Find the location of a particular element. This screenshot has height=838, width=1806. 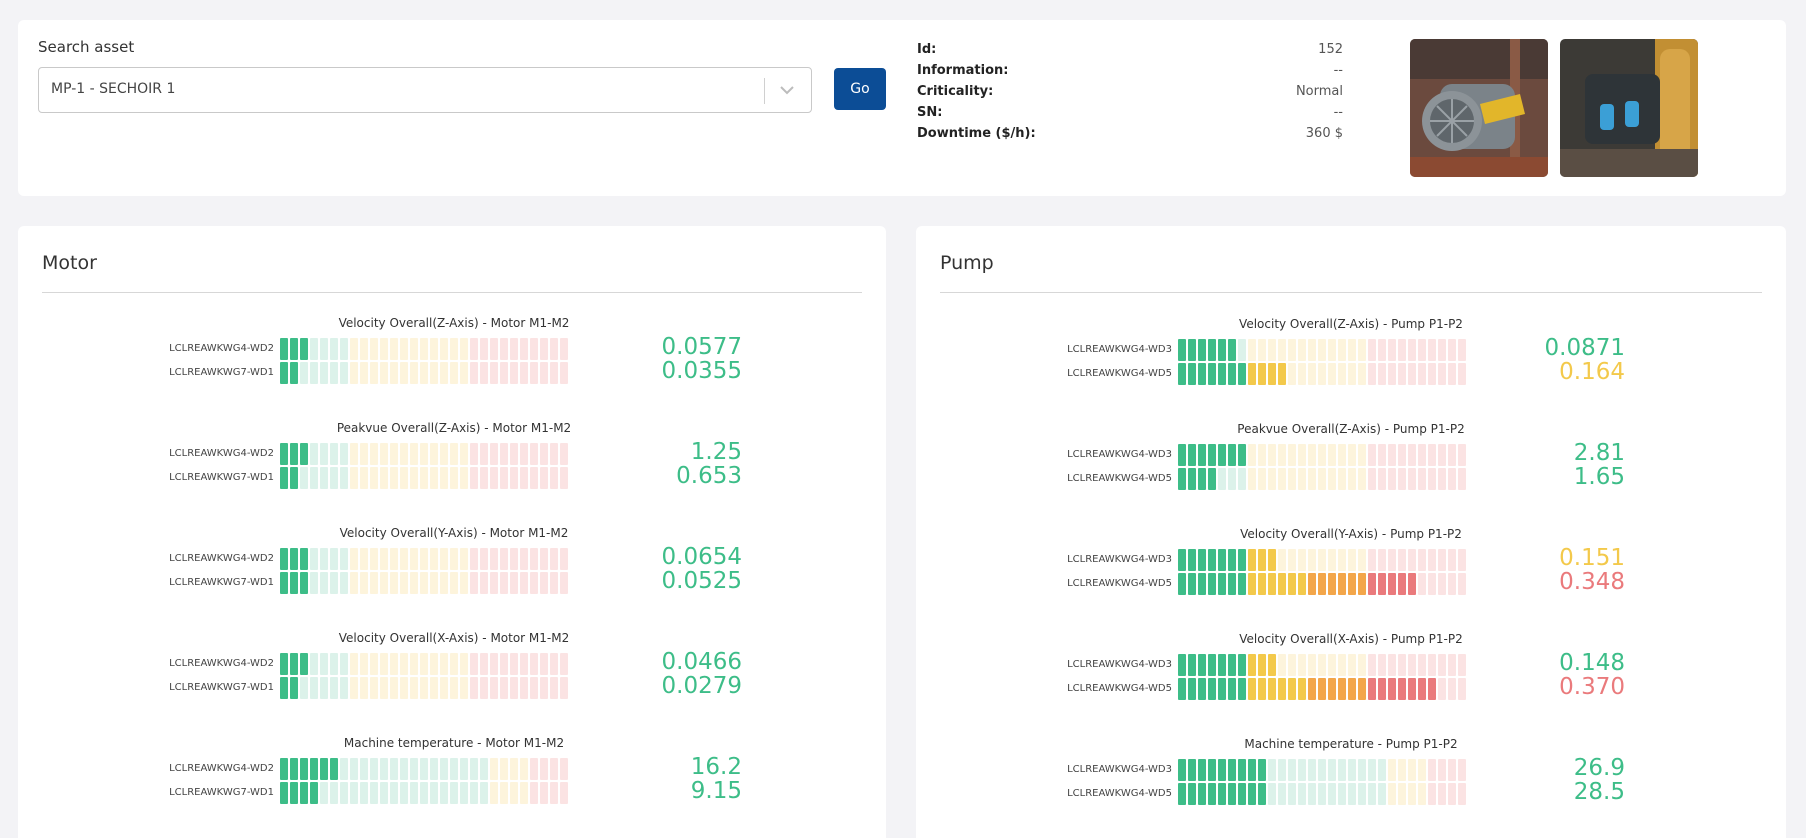

chevron-down-icon is located at coordinates (787, 90).